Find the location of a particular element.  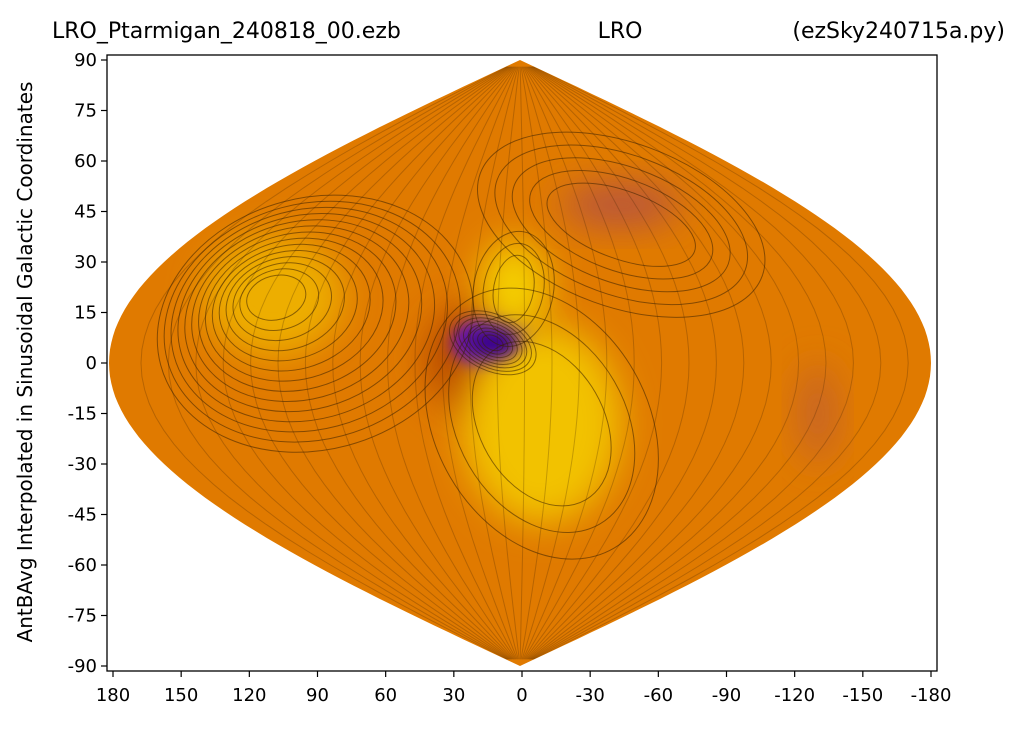

x-tick-label: -150 is located at coordinates (862, 695).